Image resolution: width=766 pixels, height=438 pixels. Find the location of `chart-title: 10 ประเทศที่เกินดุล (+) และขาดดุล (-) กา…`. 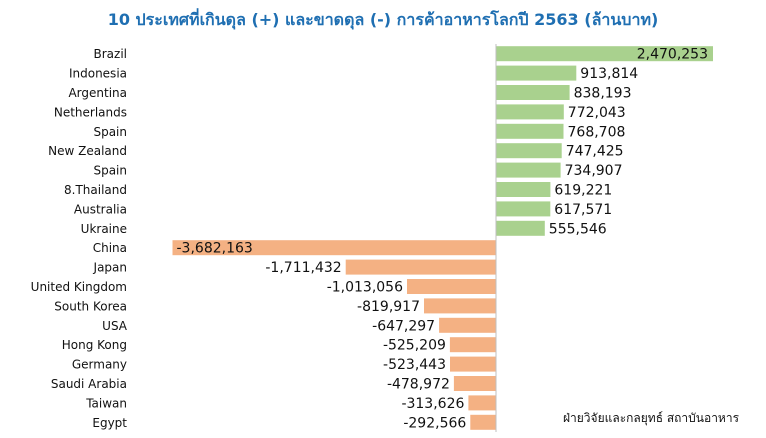

chart-title: 10 ประเทศที่เกินดุล (+) และขาดดุล (-) กา… is located at coordinates (383, 19).